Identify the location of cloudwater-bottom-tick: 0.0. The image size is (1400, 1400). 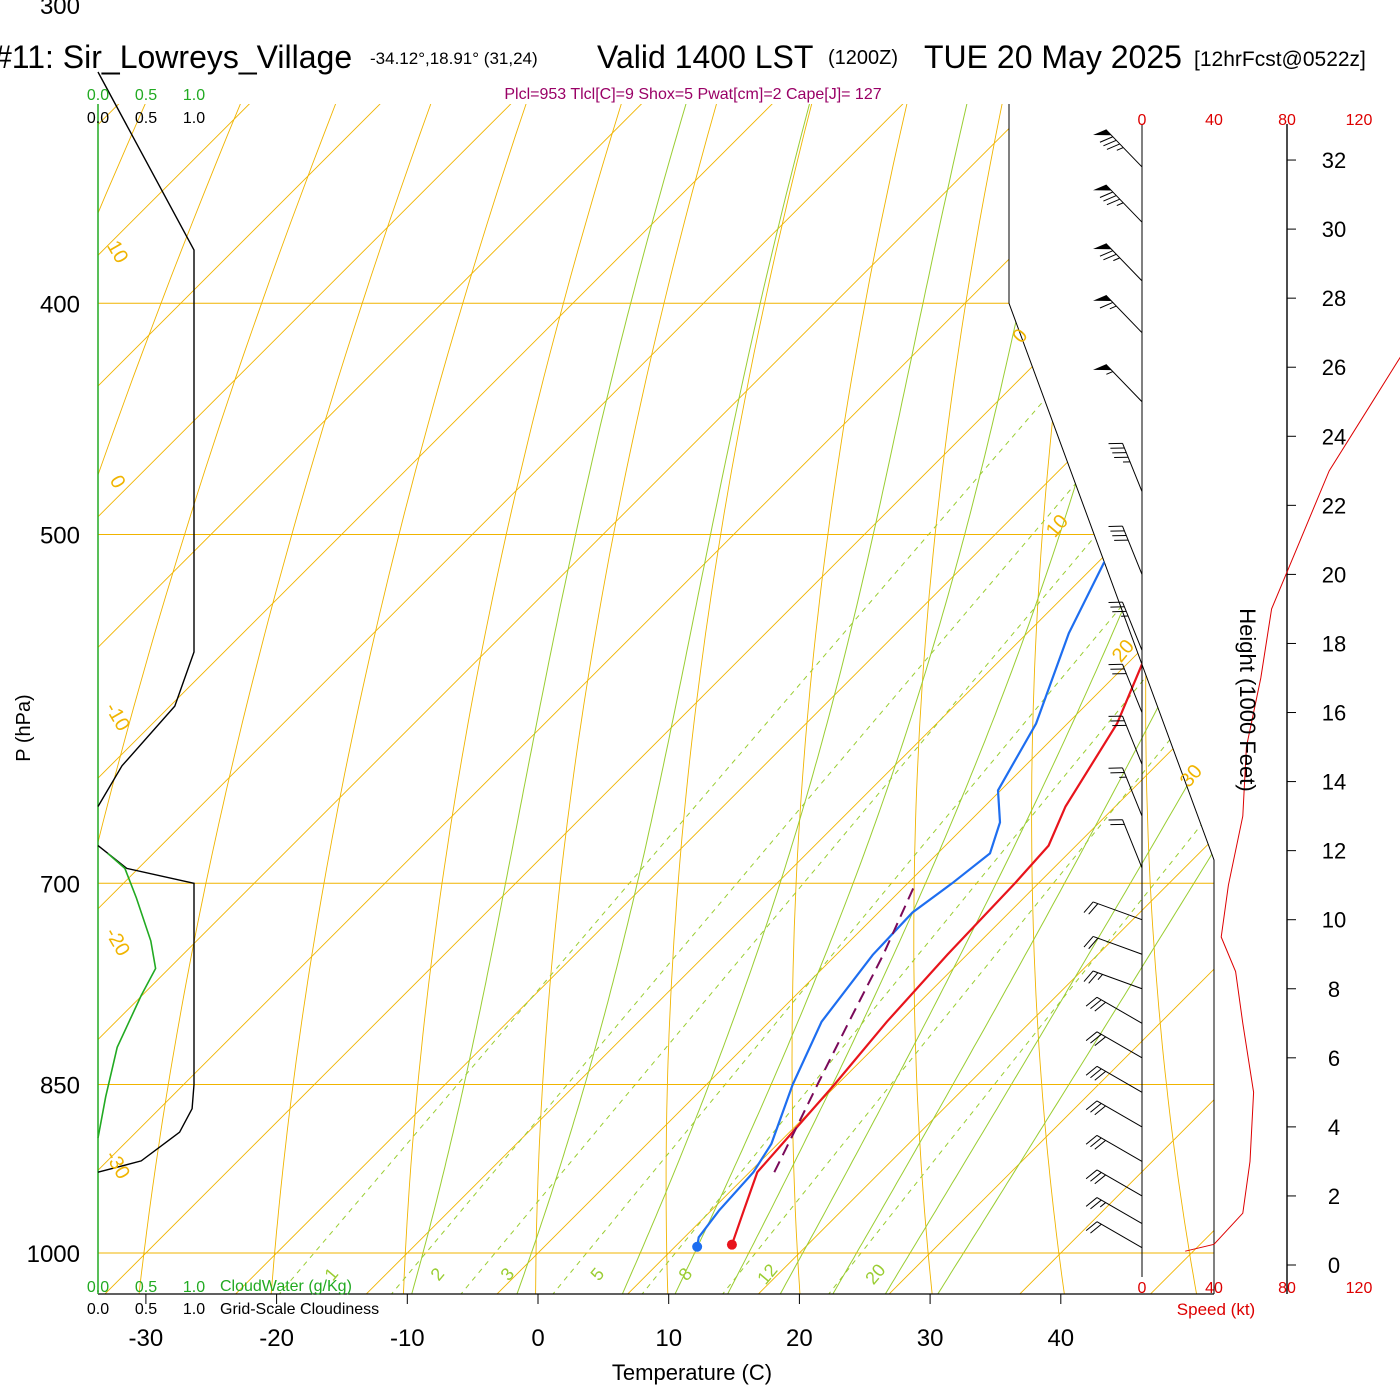
(98, 1287).